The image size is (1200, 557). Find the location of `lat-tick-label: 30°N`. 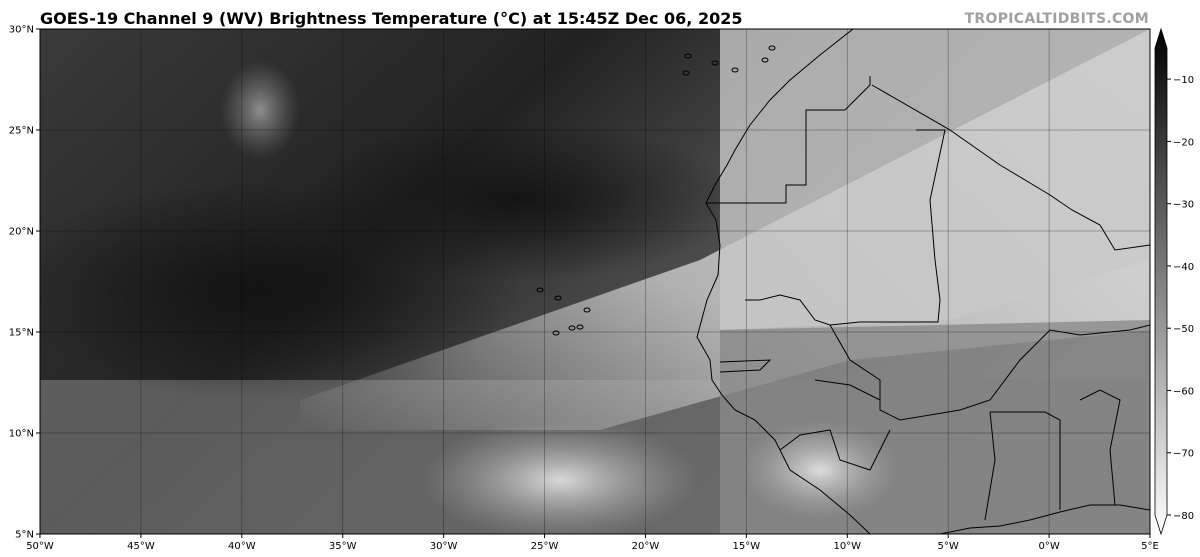

lat-tick-label: 30°N is located at coordinates (21, 30).